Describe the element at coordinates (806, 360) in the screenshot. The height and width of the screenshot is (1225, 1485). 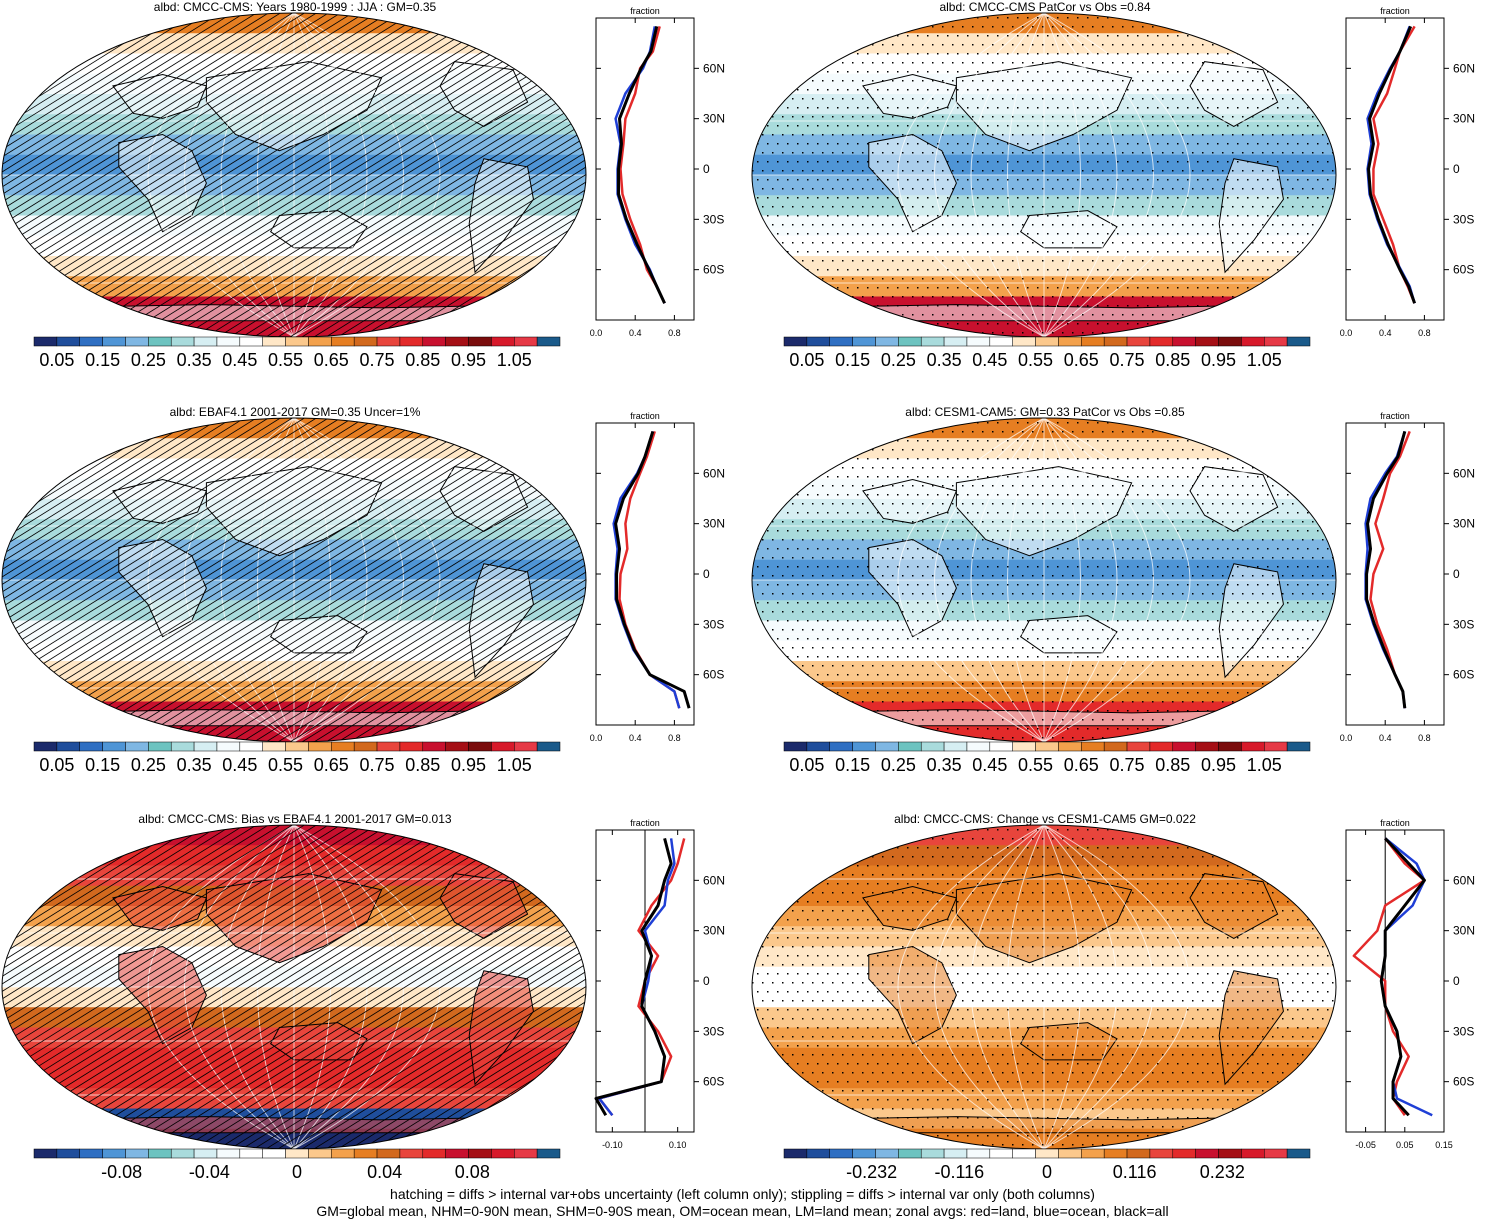
I see `colorbar-label: 0.05` at that location.